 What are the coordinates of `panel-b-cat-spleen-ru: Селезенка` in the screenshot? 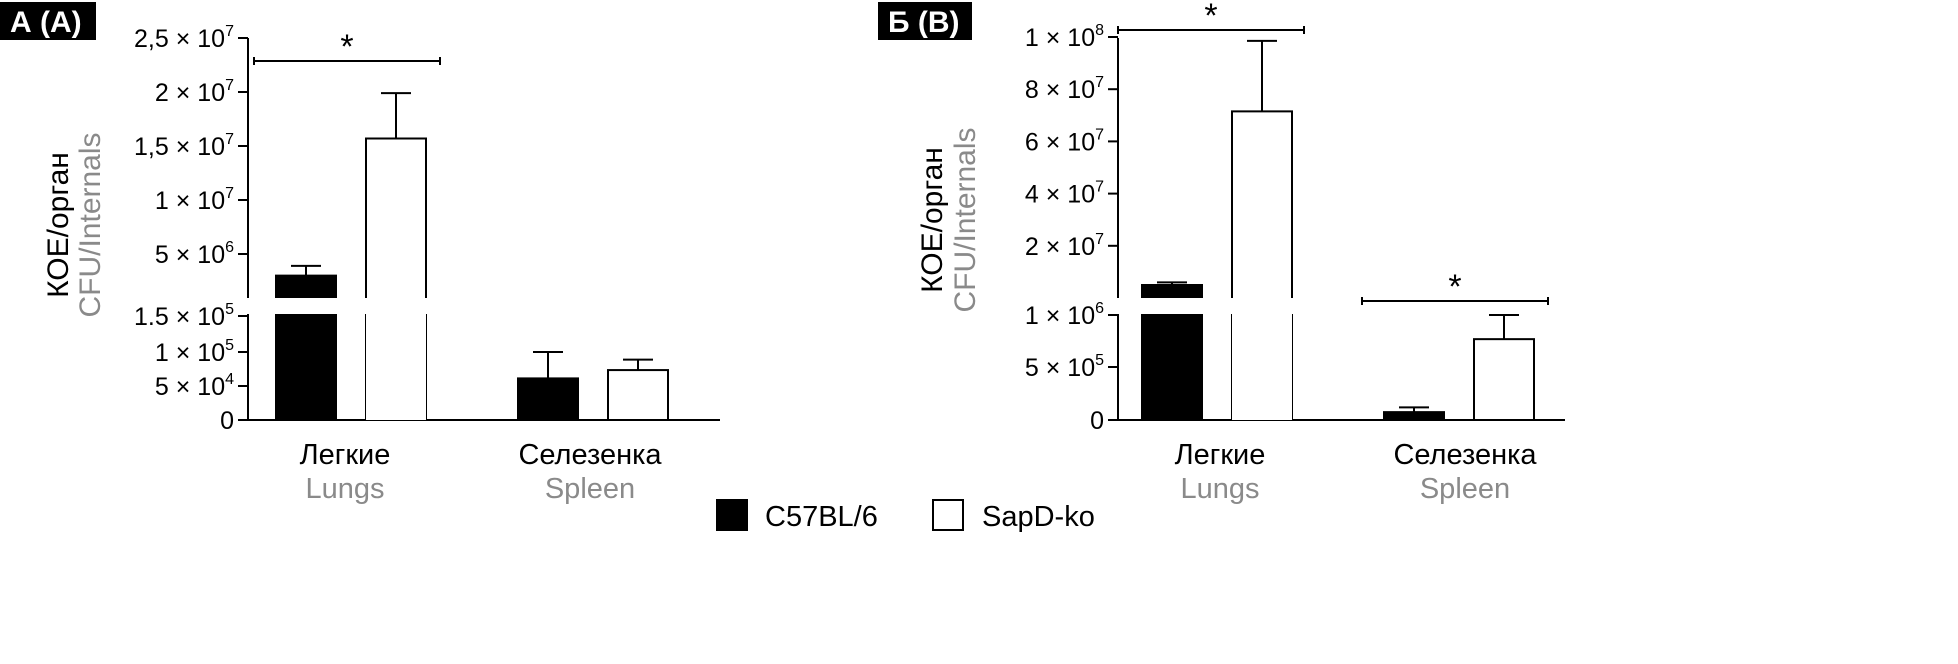 It's located at (1465, 455).